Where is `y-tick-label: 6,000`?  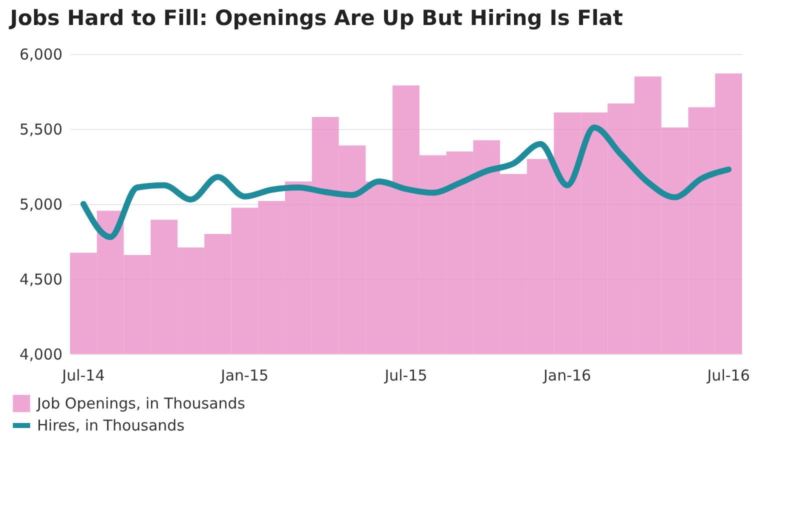
y-tick-label: 6,000 is located at coordinates (41, 55).